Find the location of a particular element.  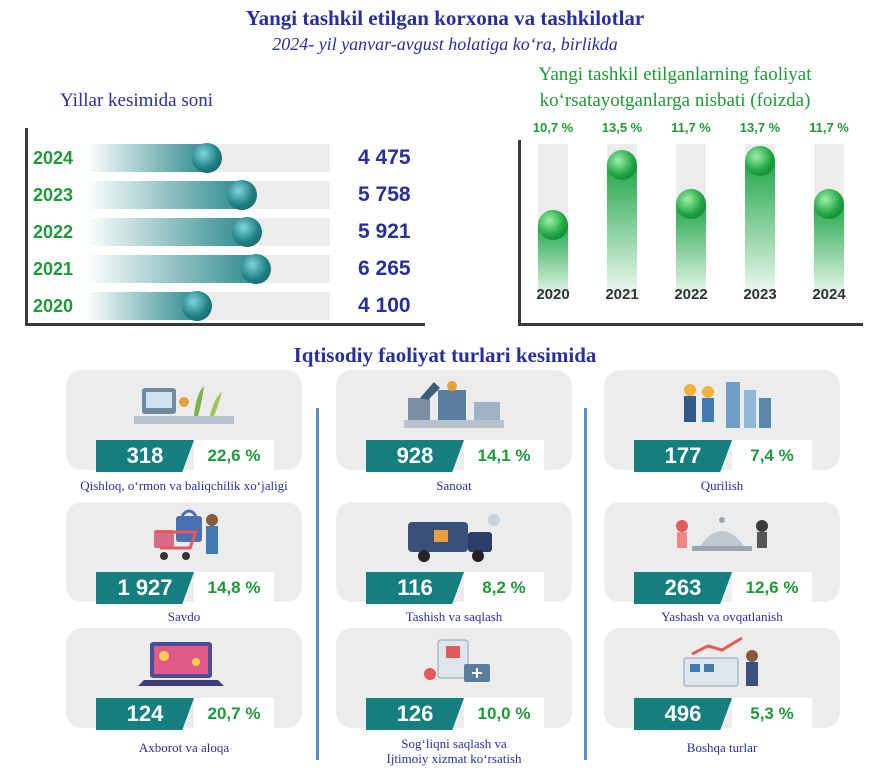

sector-card: 263 12,6 % is located at coordinates (722, 553).